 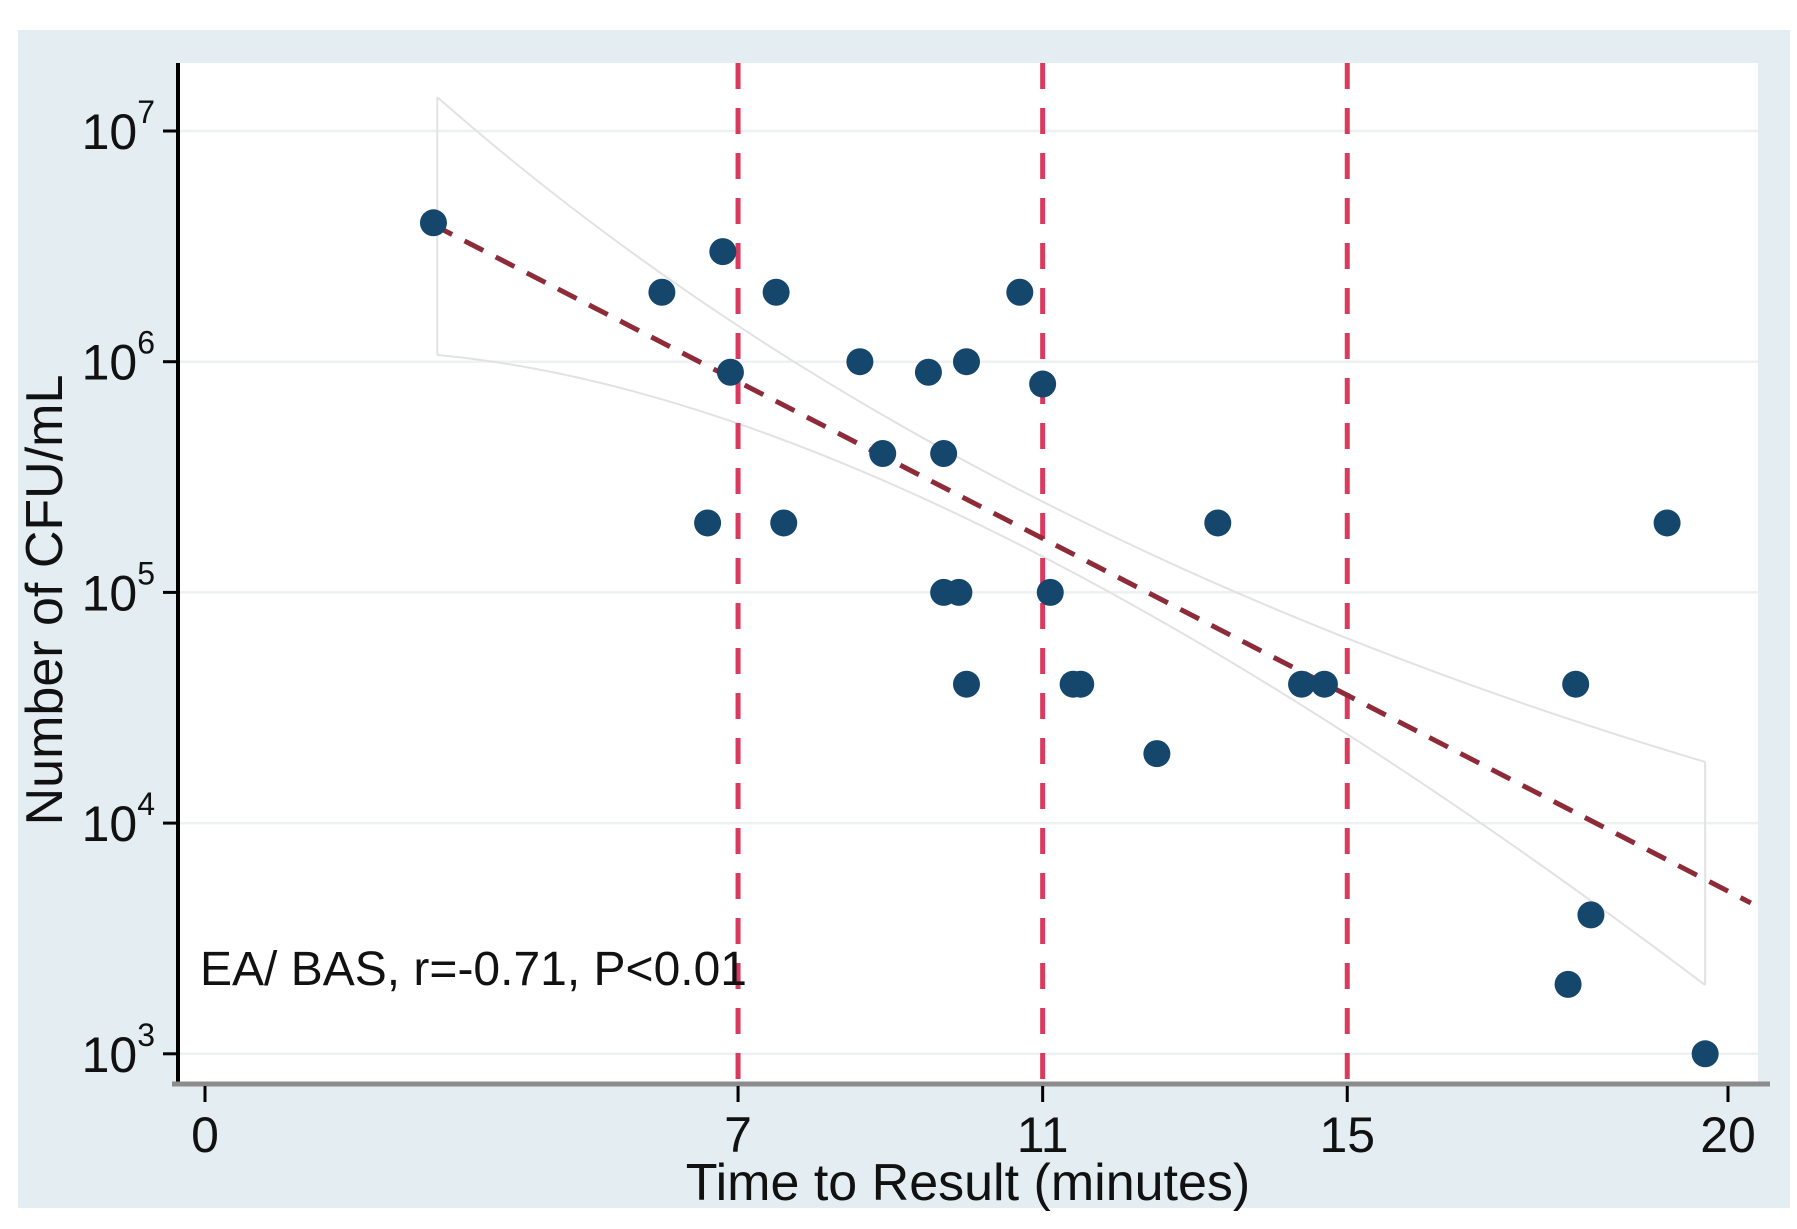 I want to click on x-tick-label: 7, so click(x=738, y=1135).